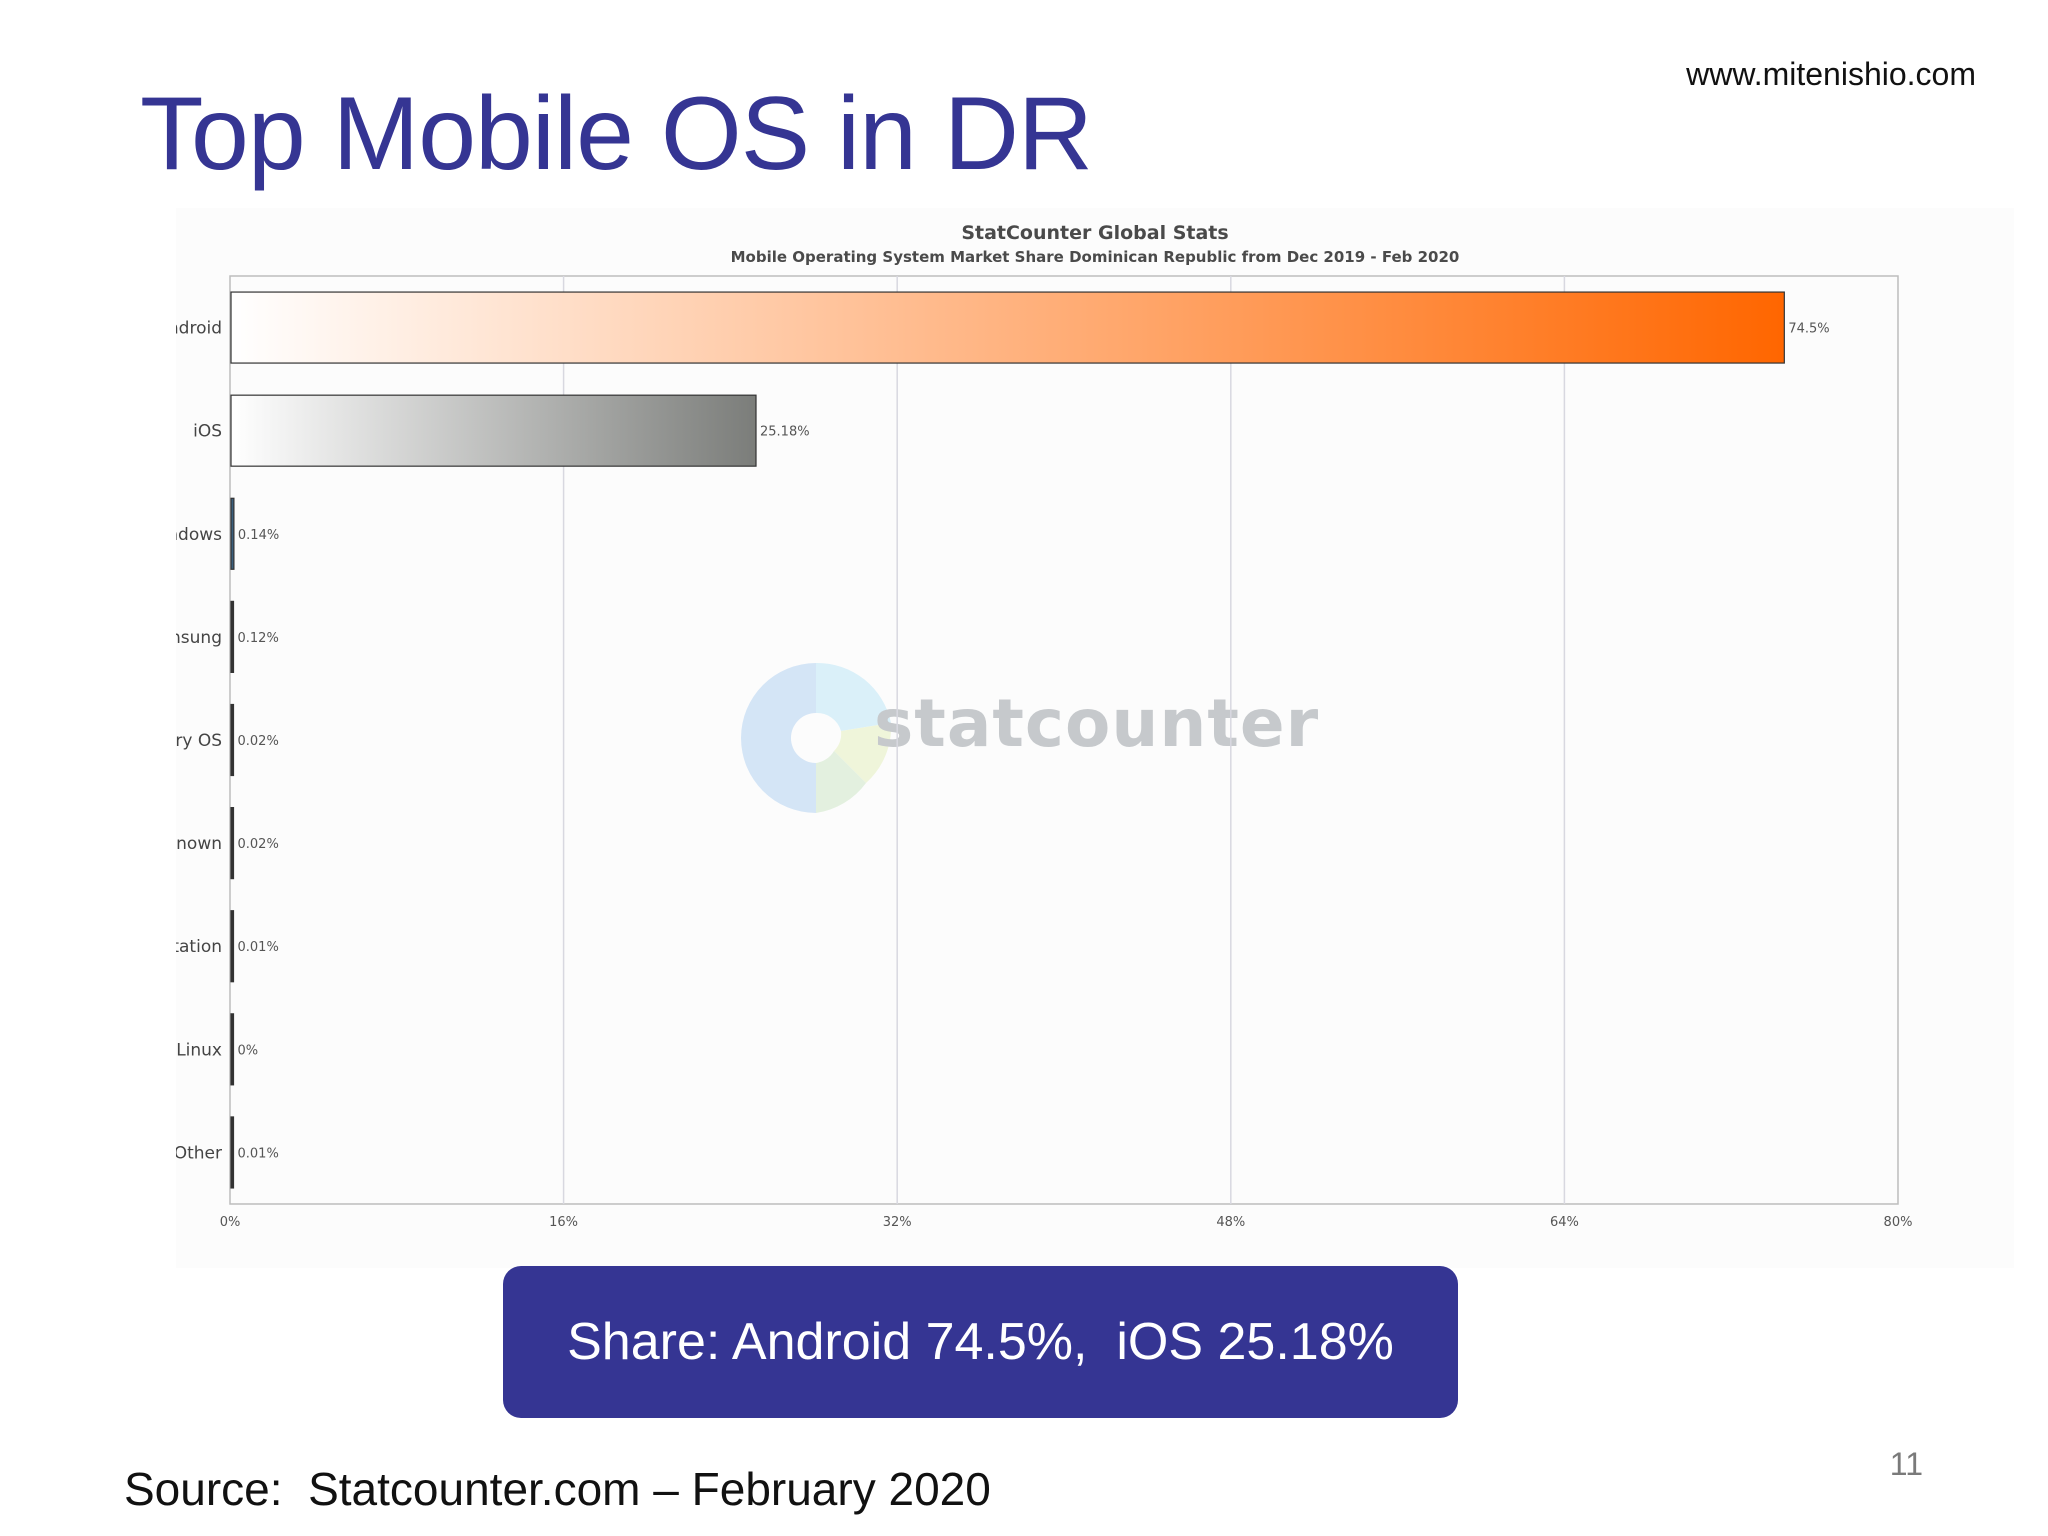 The height and width of the screenshot is (1536, 2048). Describe the element at coordinates (199, 844) in the screenshot. I see `category-label: Unknown` at that location.